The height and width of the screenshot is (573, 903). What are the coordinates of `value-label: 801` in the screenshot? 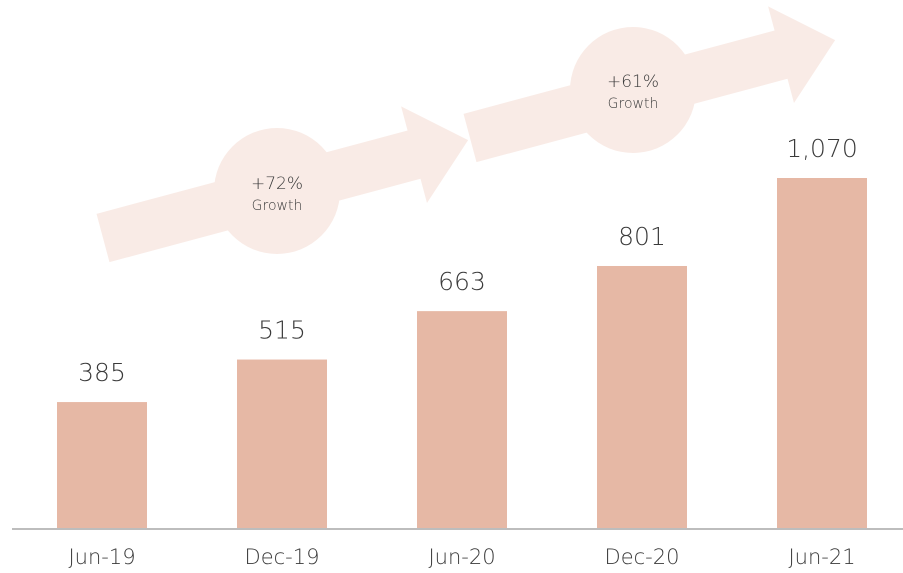 It's located at (642, 236).